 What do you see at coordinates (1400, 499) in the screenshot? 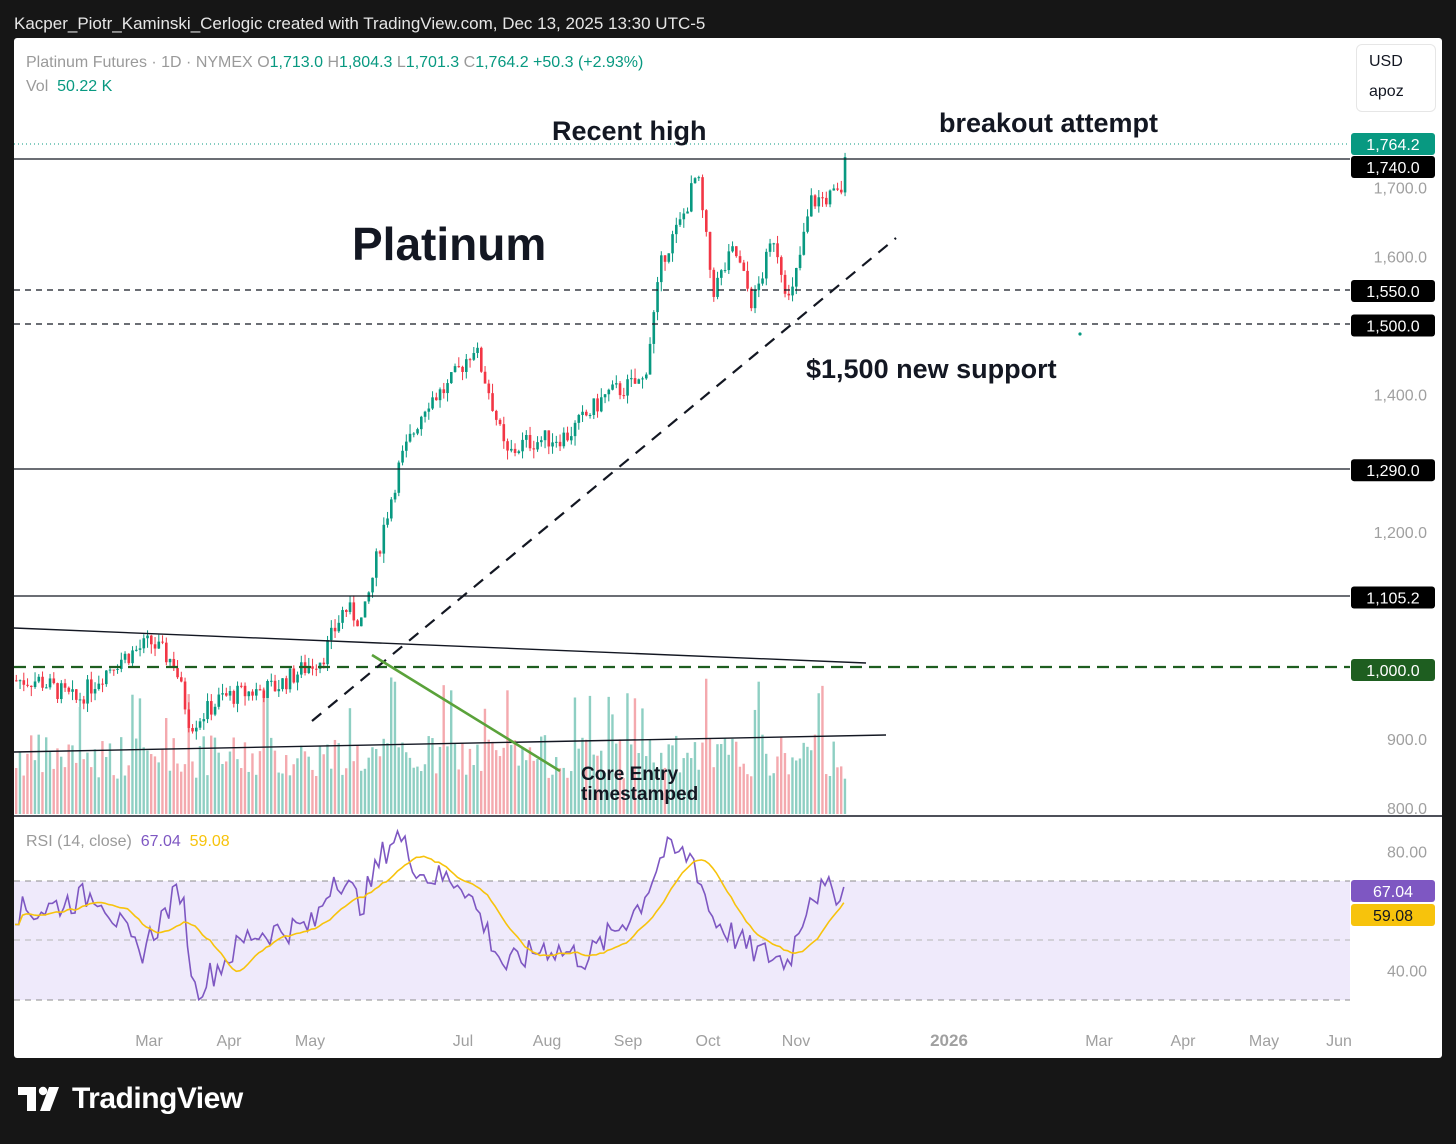
I see `price-axis-ticks: 900.0 1,200.0 1,400.0 1,600.0 1,700.0 800.0` at bounding box center [1400, 499].